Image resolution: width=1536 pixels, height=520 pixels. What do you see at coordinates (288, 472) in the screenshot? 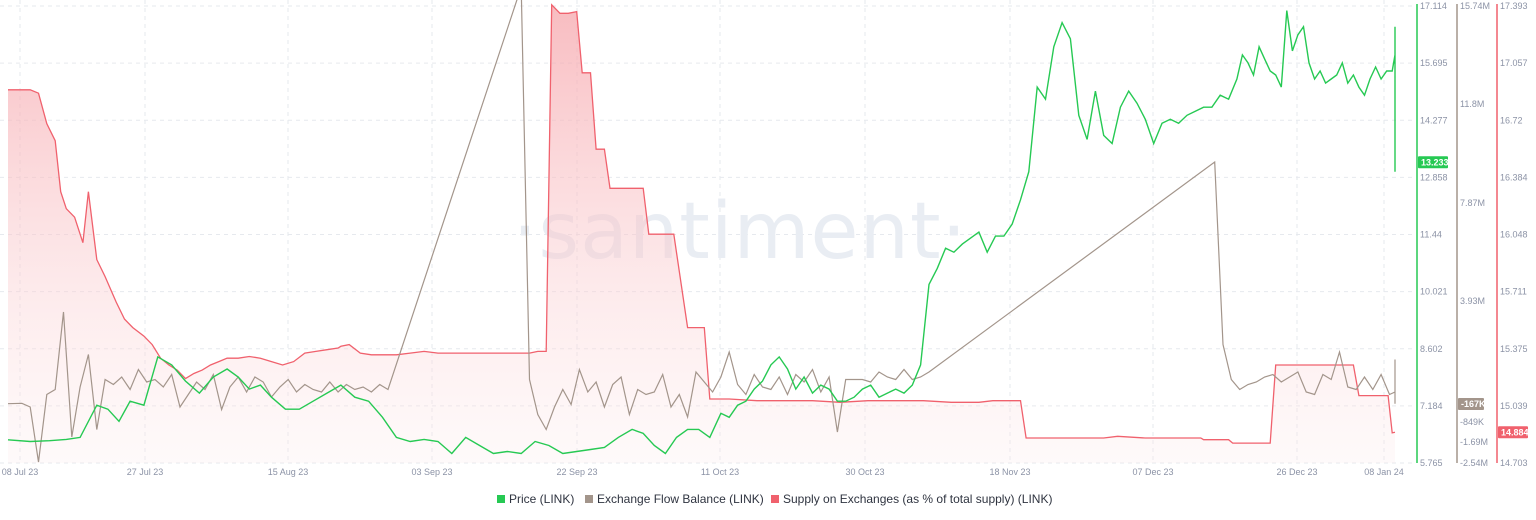
I see `x-tick-label: 15 Aug 23` at bounding box center [288, 472].